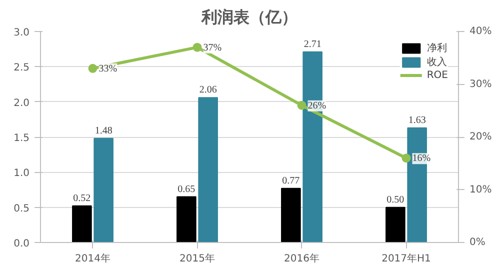  Describe the element at coordinates (22, 174) in the screenshot. I see `y-tick-label: 1.0` at that location.